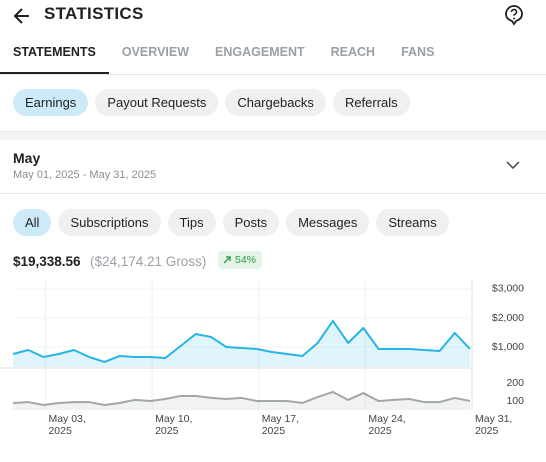  Describe the element at coordinates (418, 52) in the screenshot. I see `tab: FANS` at that location.